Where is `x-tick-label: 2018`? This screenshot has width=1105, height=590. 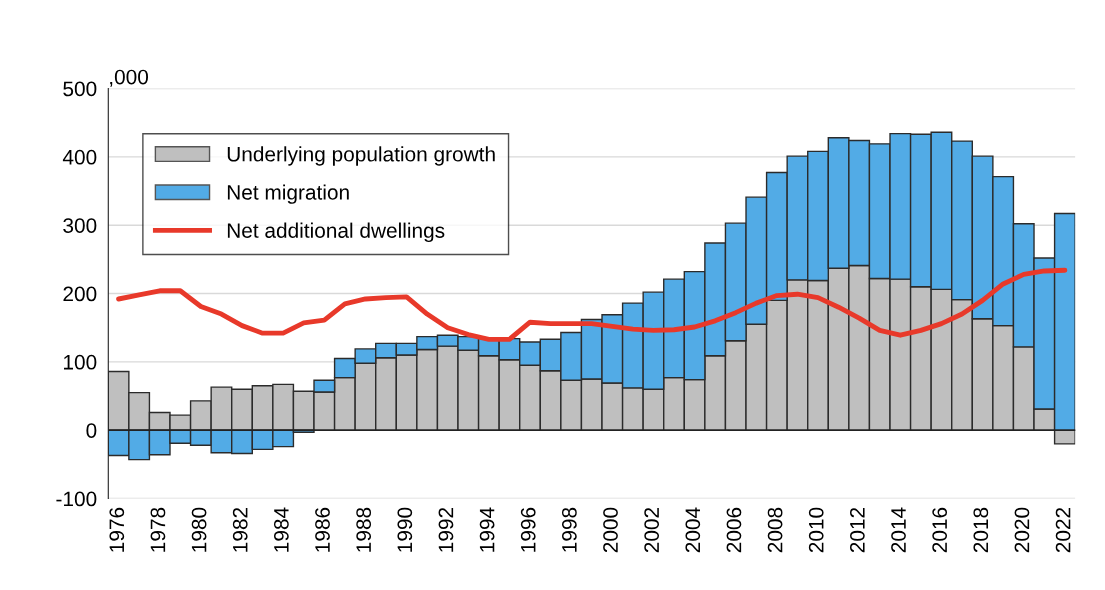
x-tick-label: 2018 is located at coordinates (981, 530).